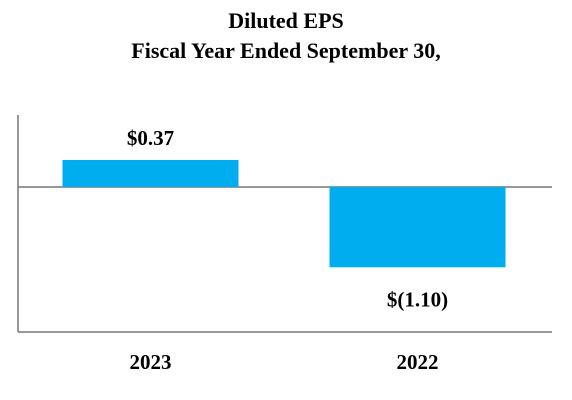 This screenshot has height=400, width=572. What do you see at coordinates (286, 20) in the screenshot?
I see `chart-title: Diluted EPS` at bounding box center [286, 20].